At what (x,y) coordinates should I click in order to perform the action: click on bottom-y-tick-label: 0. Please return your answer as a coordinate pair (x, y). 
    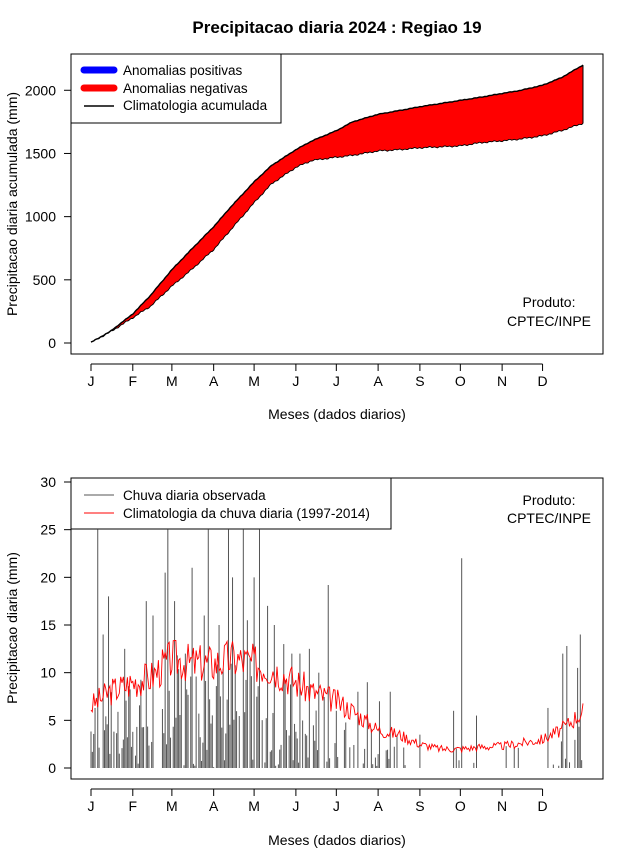
    Looking at the image, I should click on (52, 768).